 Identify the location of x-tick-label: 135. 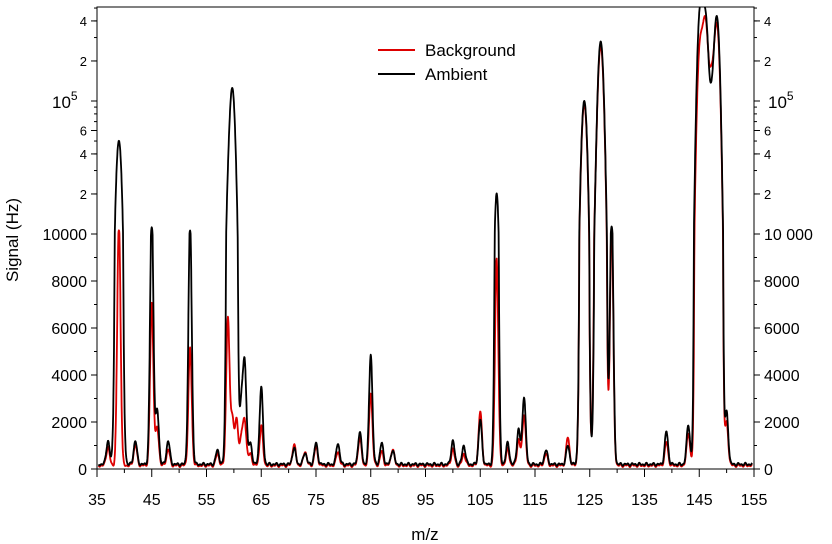
(644, 500).